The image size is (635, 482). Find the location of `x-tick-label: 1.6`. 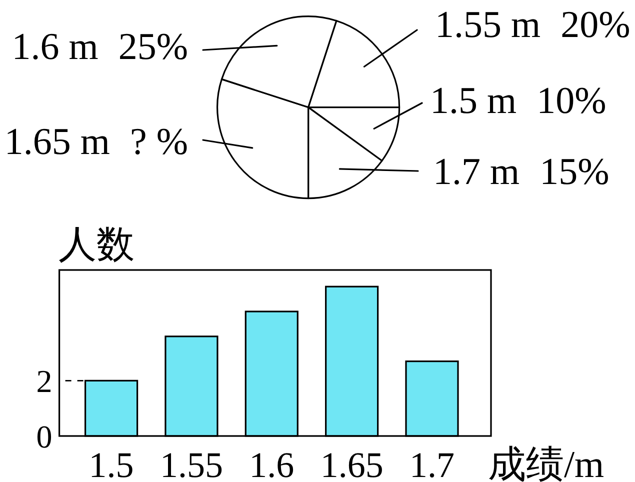

x-tick-label: 1.6 is located at coordinates (271, 463).